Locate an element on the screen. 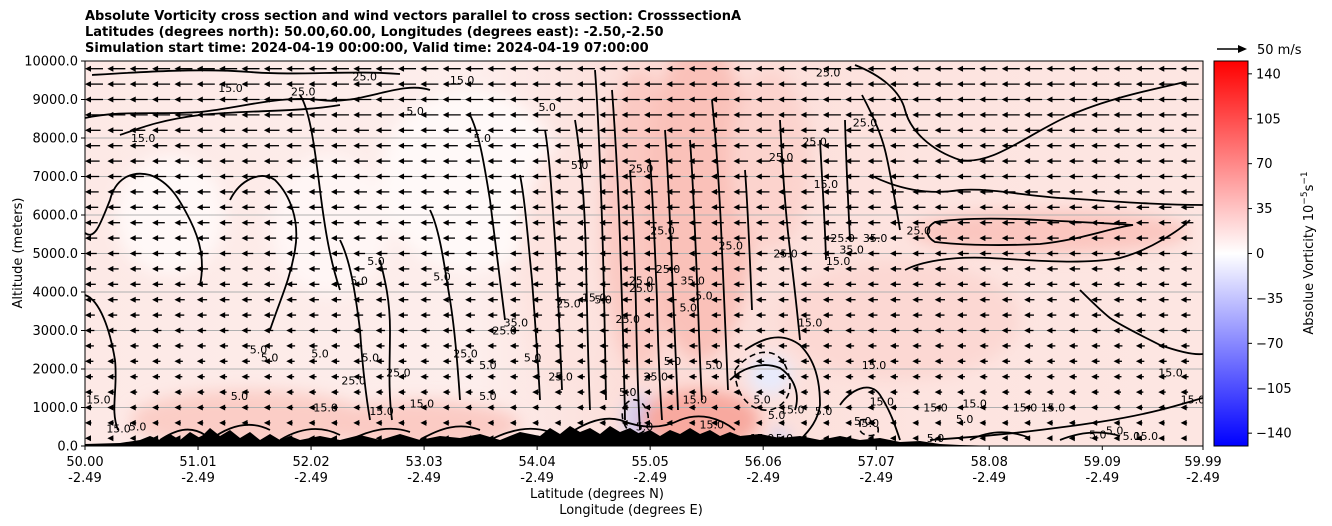  x-tick-label-lon: -2.49 is located at coordinates (650, 478).